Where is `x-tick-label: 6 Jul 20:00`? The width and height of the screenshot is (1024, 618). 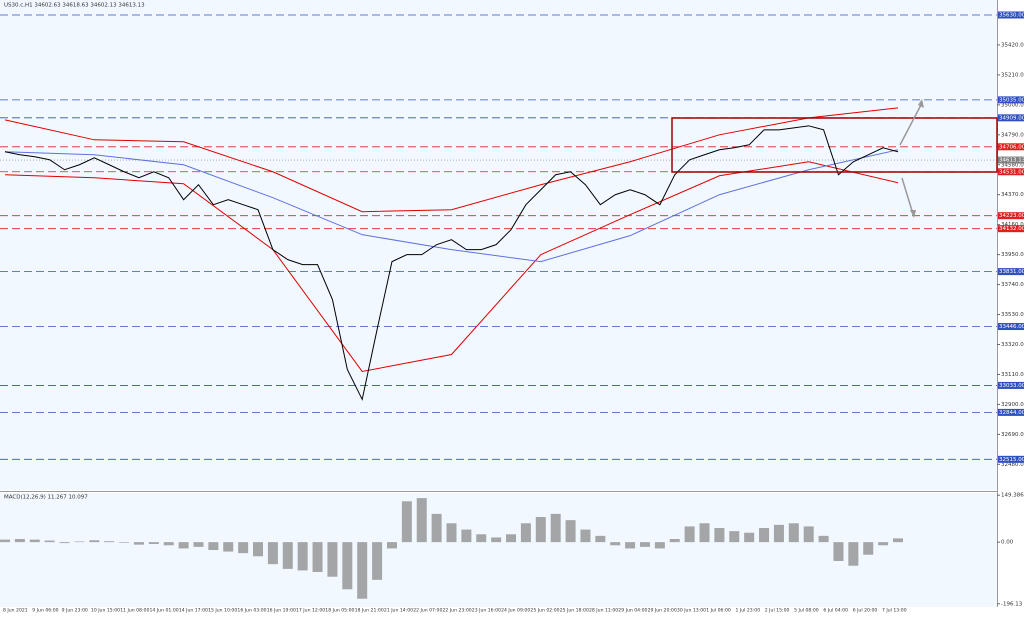 x-tick-label: 6 Jul 20:00 is located at coordinates (865, 611).